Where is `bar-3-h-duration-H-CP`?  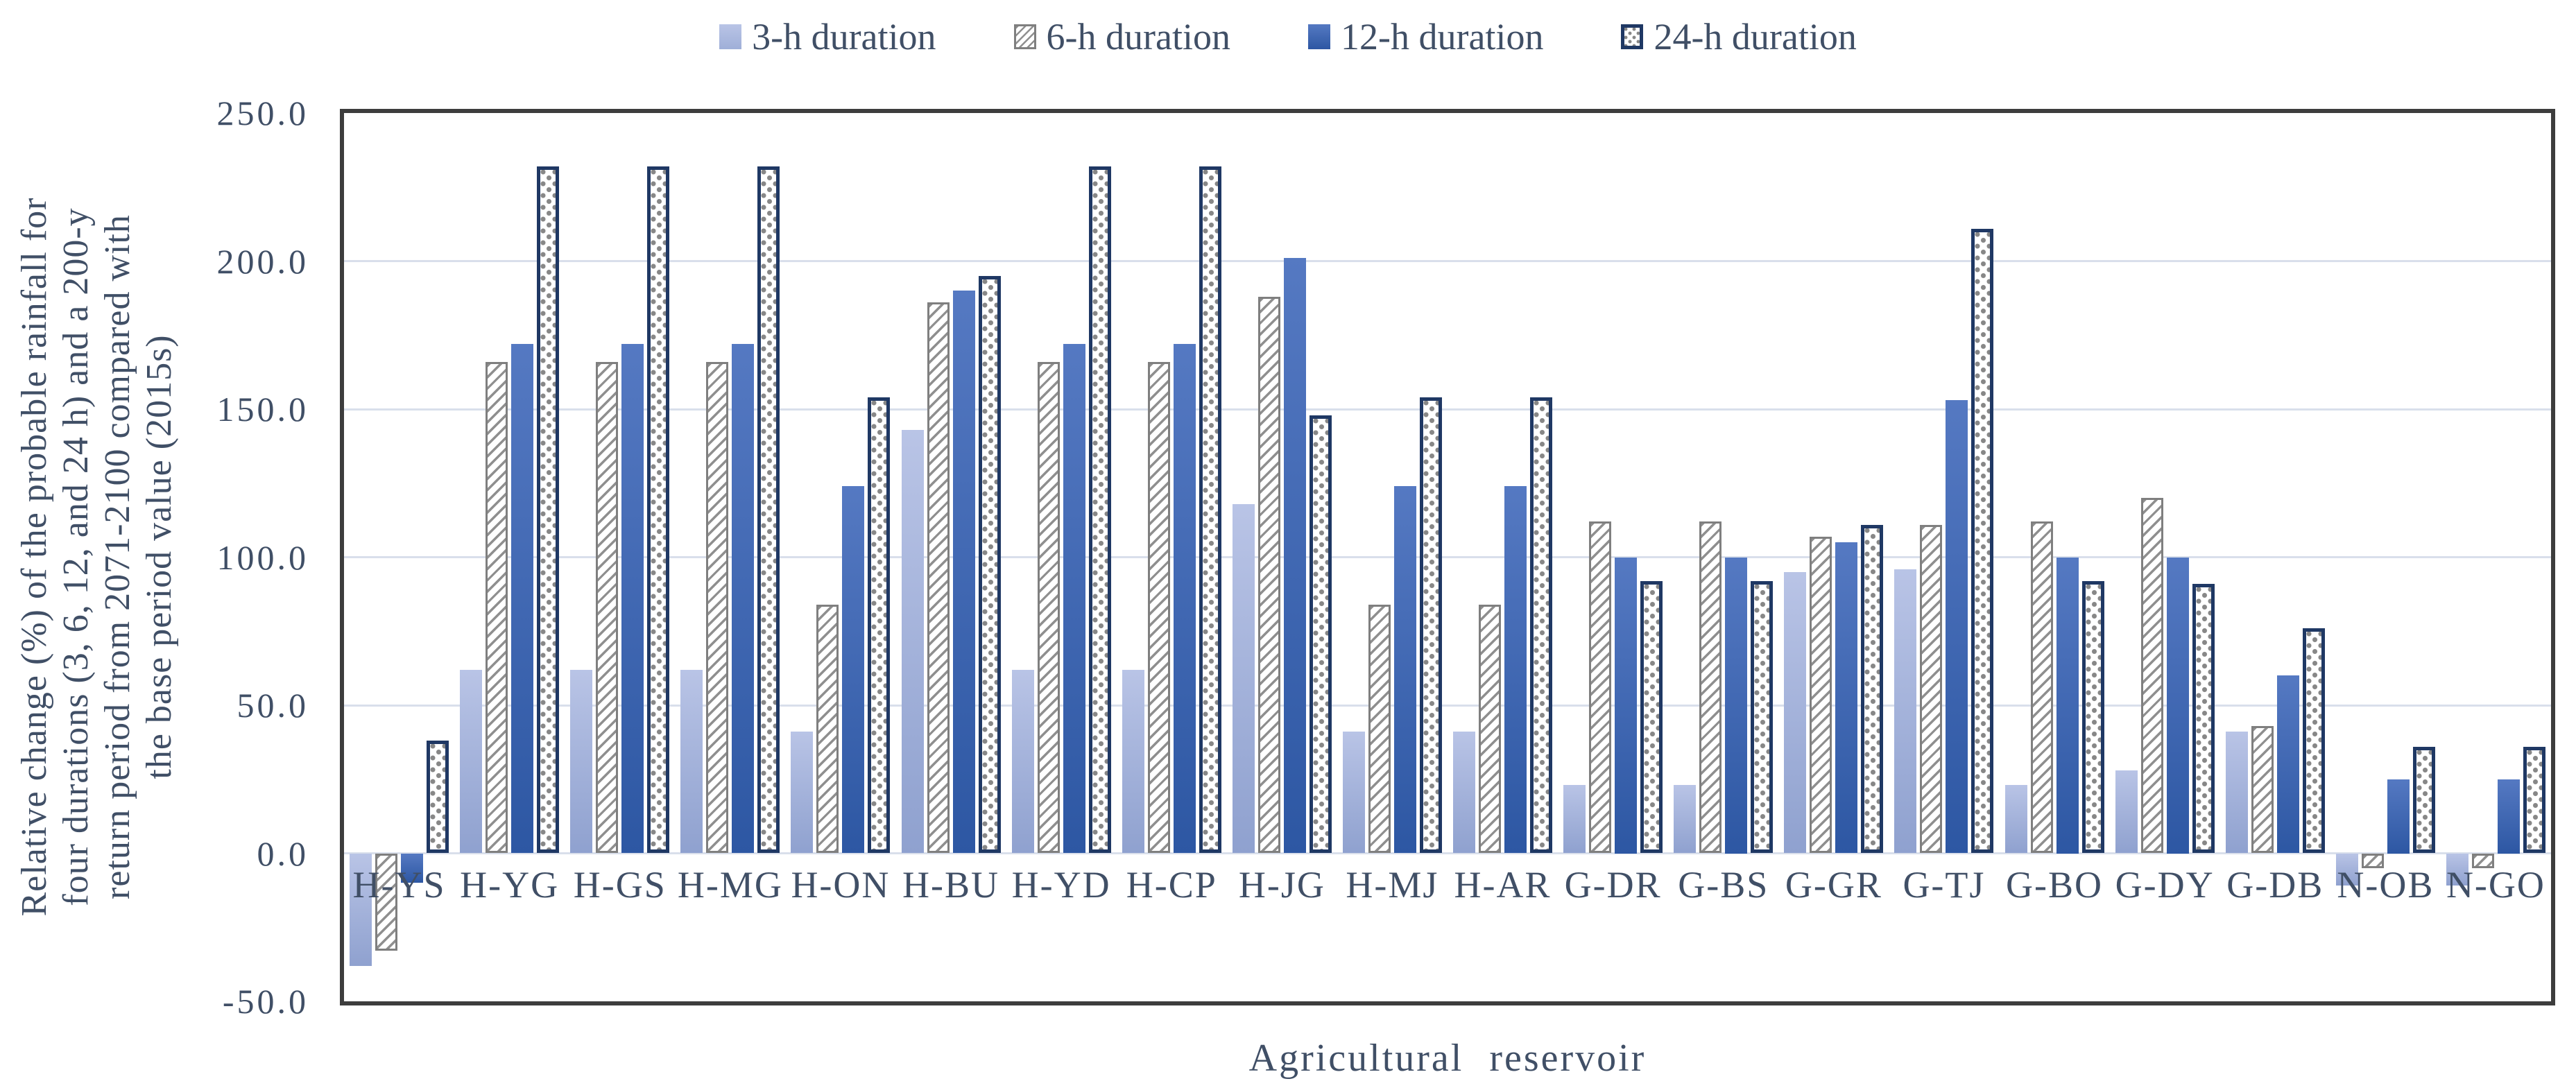 bar-3-h-duration-H-CP is located at coordinates (1133, 761).